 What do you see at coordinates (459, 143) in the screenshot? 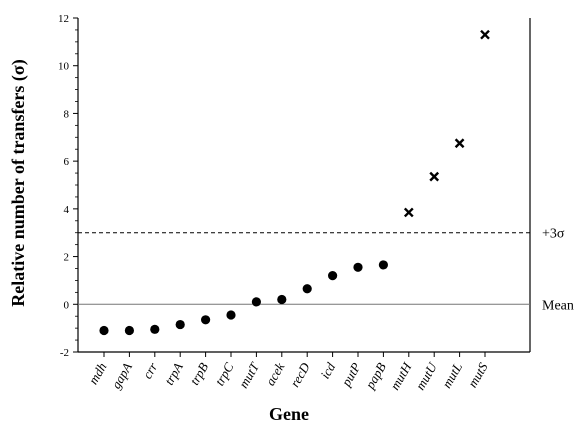
I see `point-mutl` at bounding box center [459, 143].